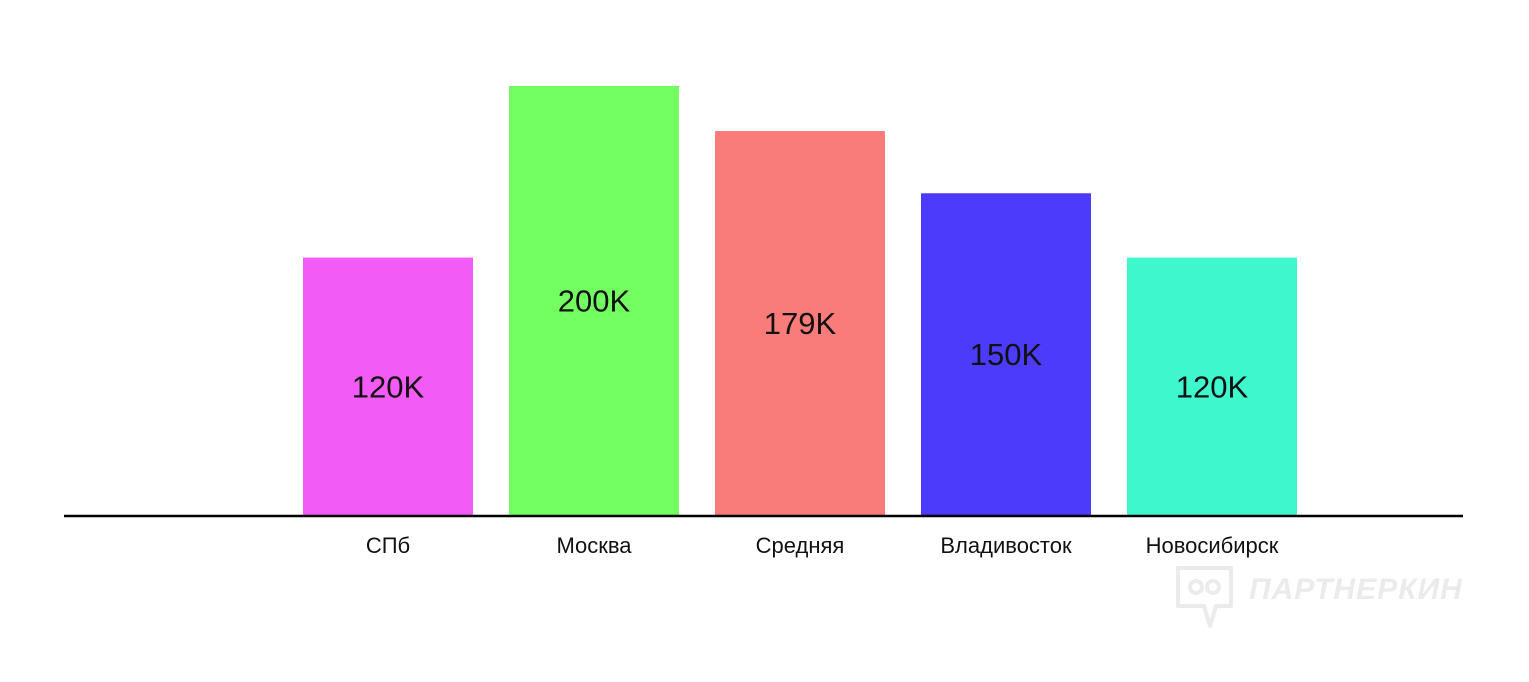  I want to click on x-tick-label: Москва, so click(594, 545).